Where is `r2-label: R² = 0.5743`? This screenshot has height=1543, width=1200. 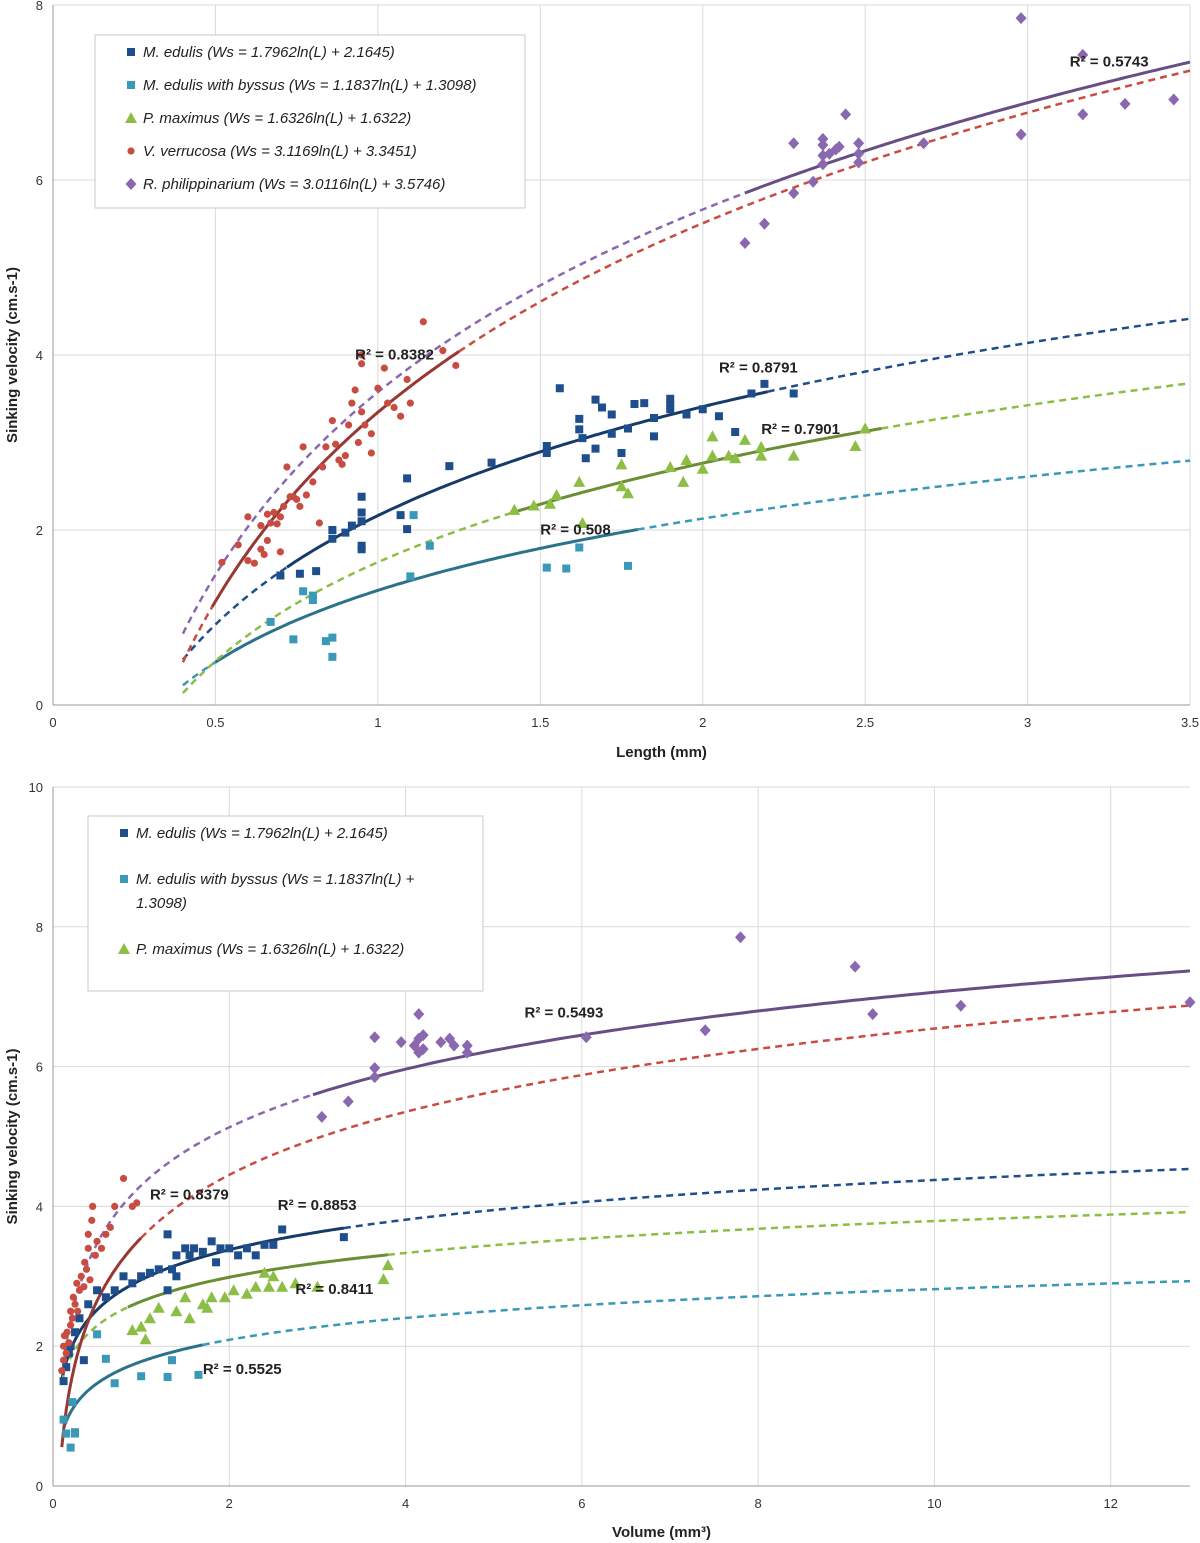
r2-label: R² = 0.5743 is located at coordinates (1109, 61).